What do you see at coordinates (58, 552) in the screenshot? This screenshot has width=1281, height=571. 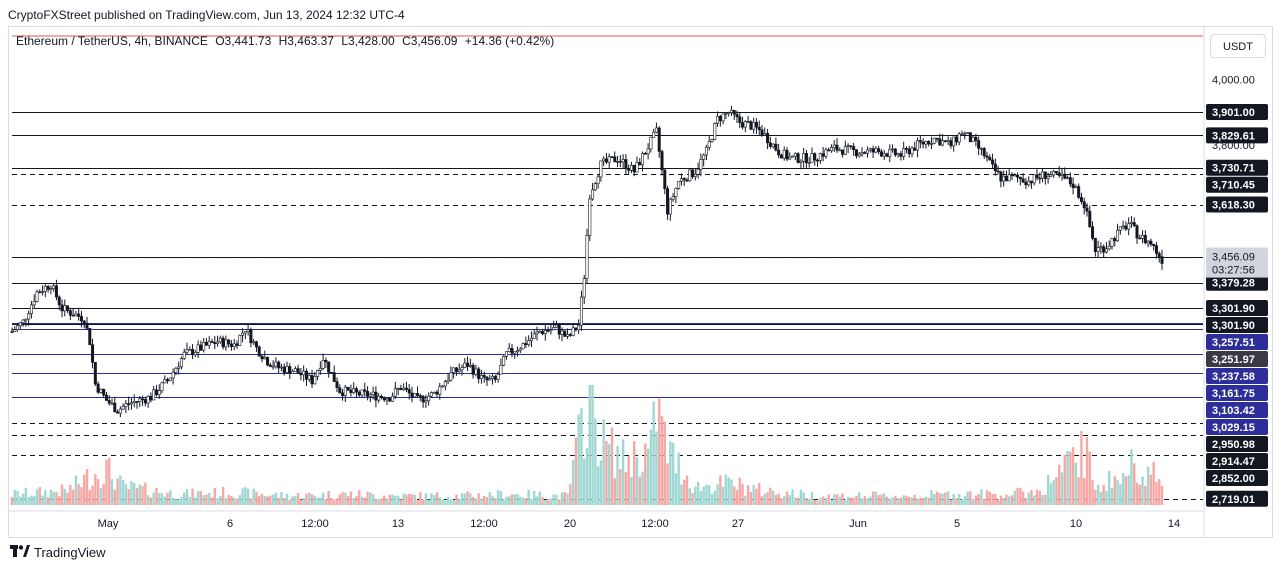 I see `tradingview-footer: TradingView` at bounding box center [58, 552].